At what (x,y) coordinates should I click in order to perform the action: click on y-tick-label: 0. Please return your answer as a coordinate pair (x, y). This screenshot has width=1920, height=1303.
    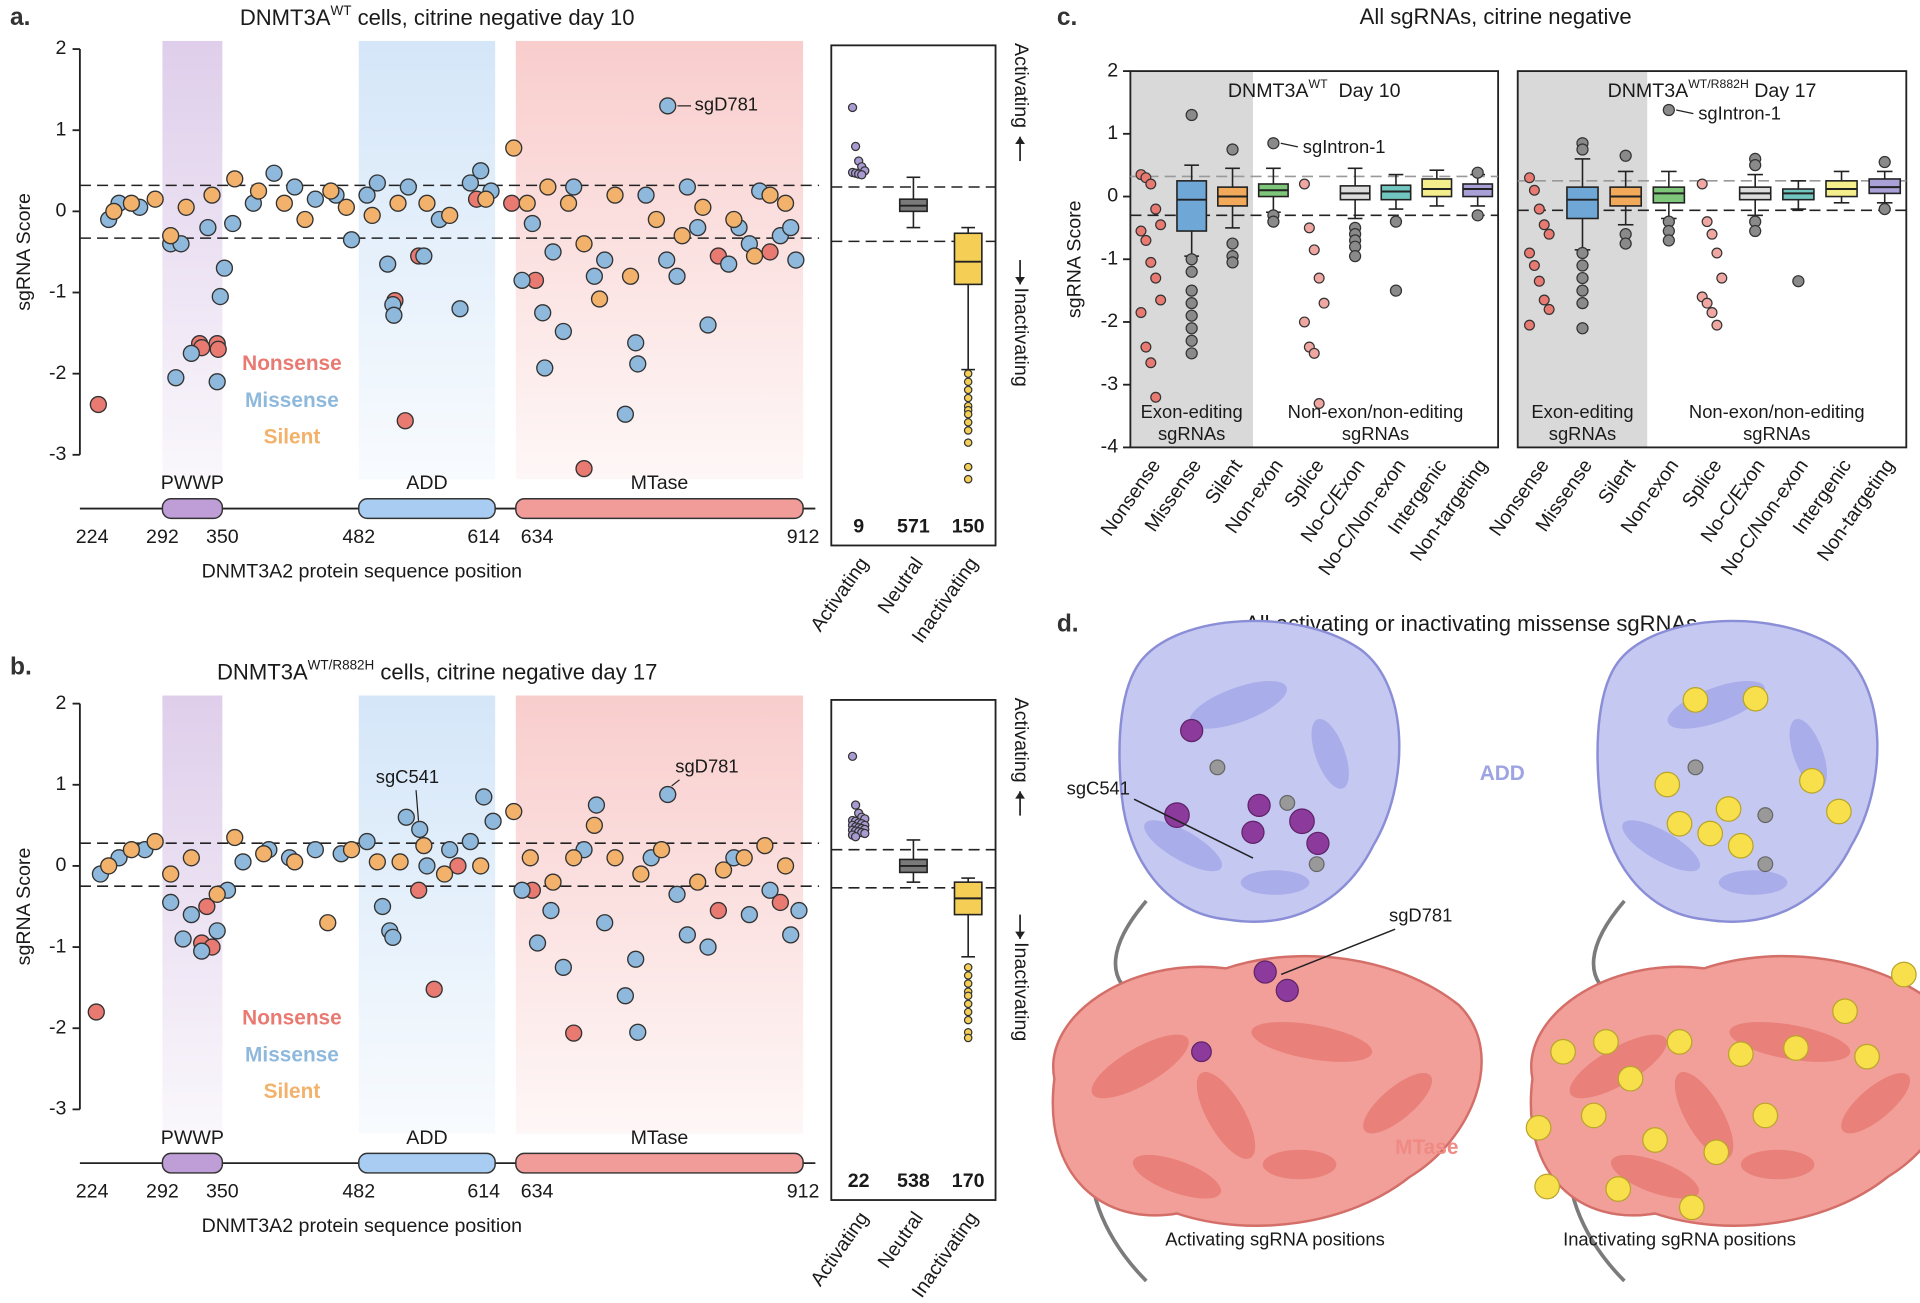
    Looking at the image, I should click on (61, 211).